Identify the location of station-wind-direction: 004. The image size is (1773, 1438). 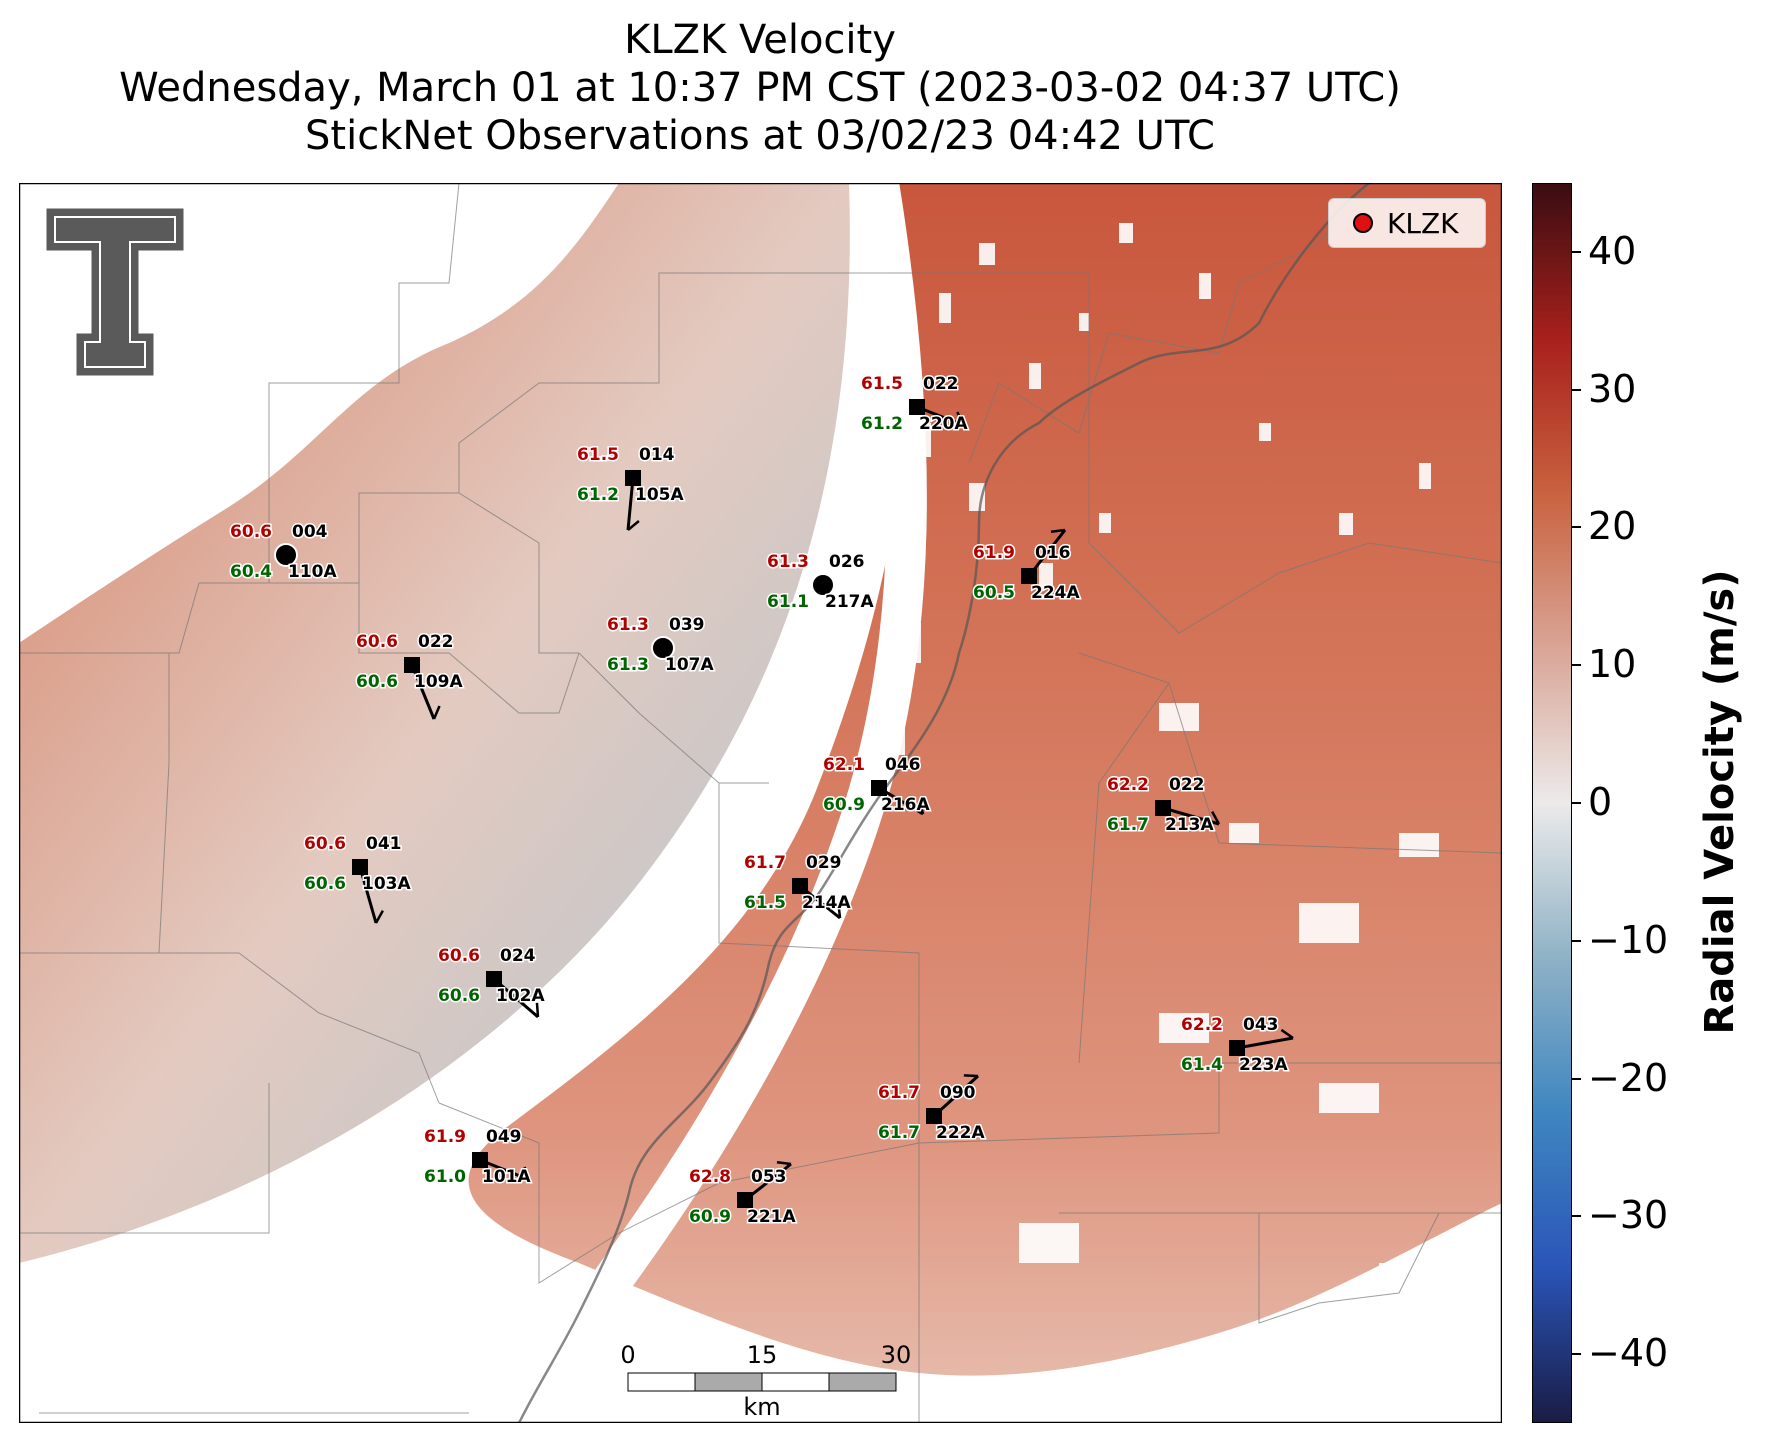
(310, 532).